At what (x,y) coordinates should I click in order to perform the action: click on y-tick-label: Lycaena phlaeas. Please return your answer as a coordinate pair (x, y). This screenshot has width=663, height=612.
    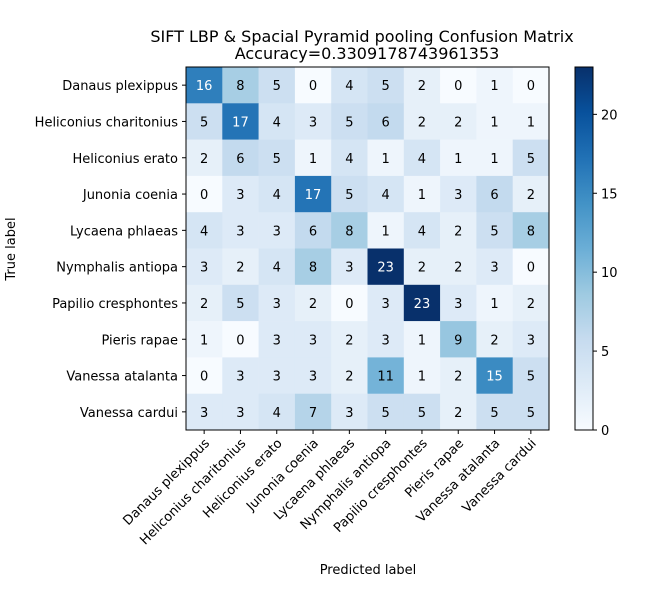
    Looking at the image, I should click on (124, 231).